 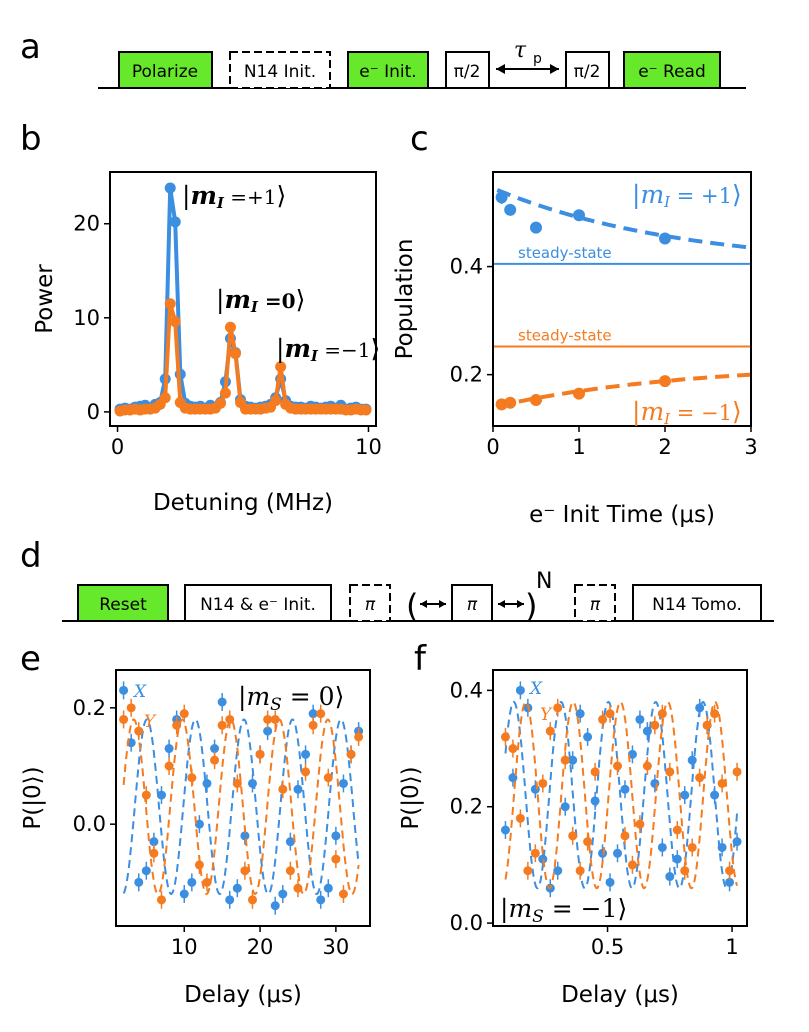 I want to click on x-tick-label-e-1: 20, so click(x=260, y=947).